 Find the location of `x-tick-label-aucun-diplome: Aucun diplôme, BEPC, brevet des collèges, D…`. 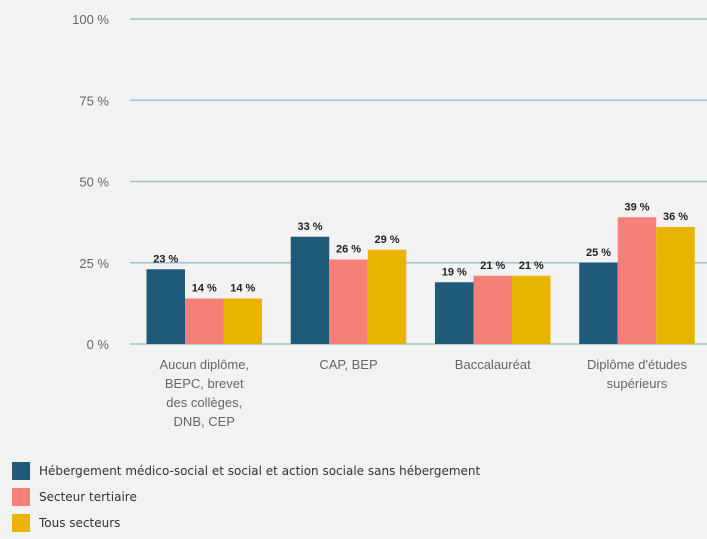

x-tick-label-aucun-diplome: Aucun diplôme, BEPC, brevet des collèges, D… is located at coordinates (204, 393).